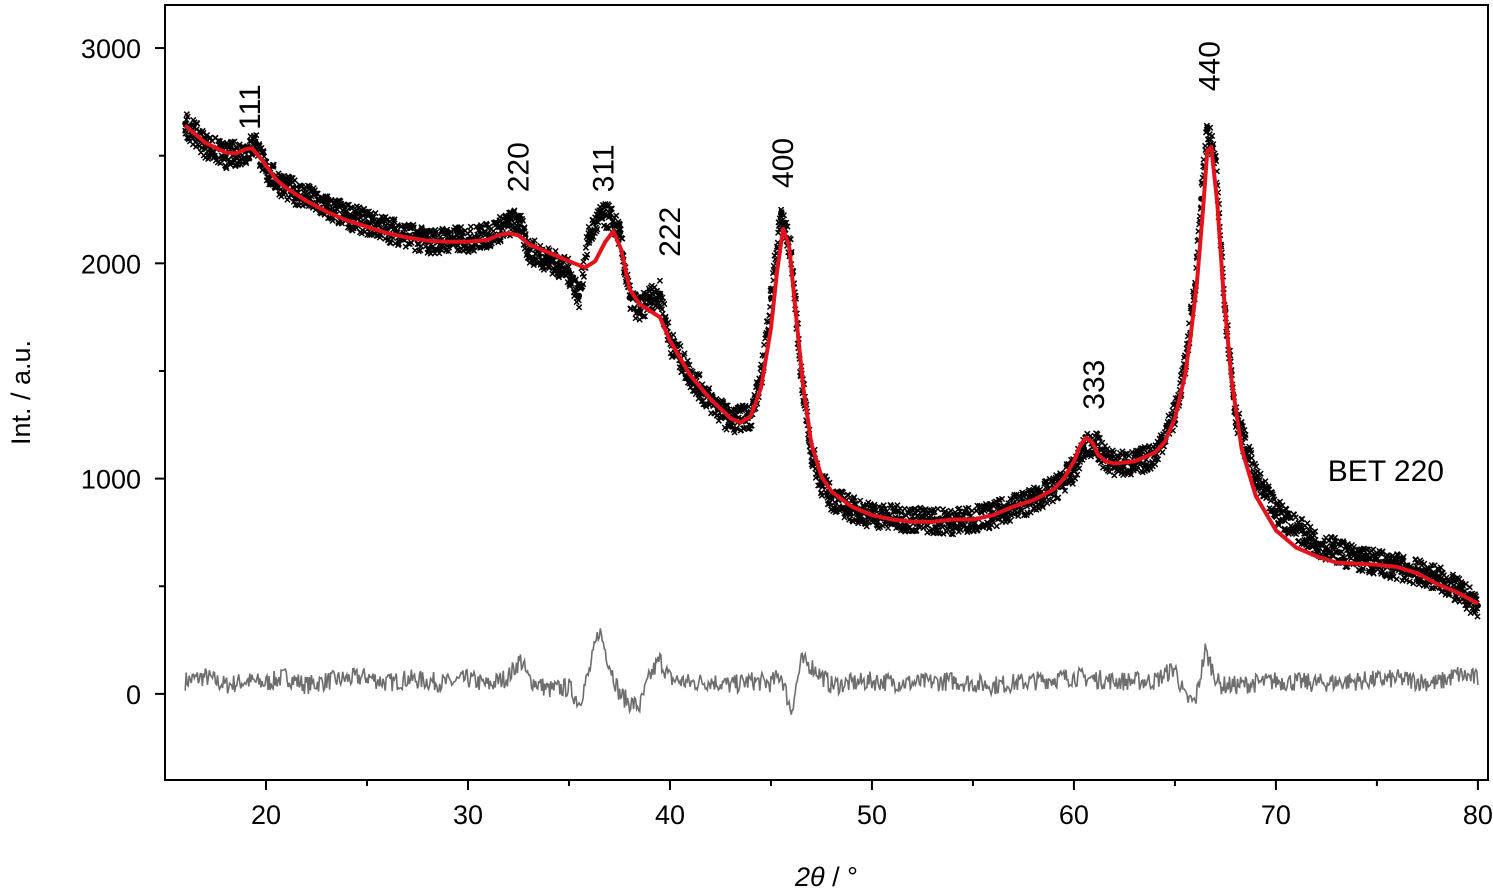  What do you see at coordinates (1478, 815) in the screenshot?
I see `x-tick-label: 80` at bounding box center [1478, 815].